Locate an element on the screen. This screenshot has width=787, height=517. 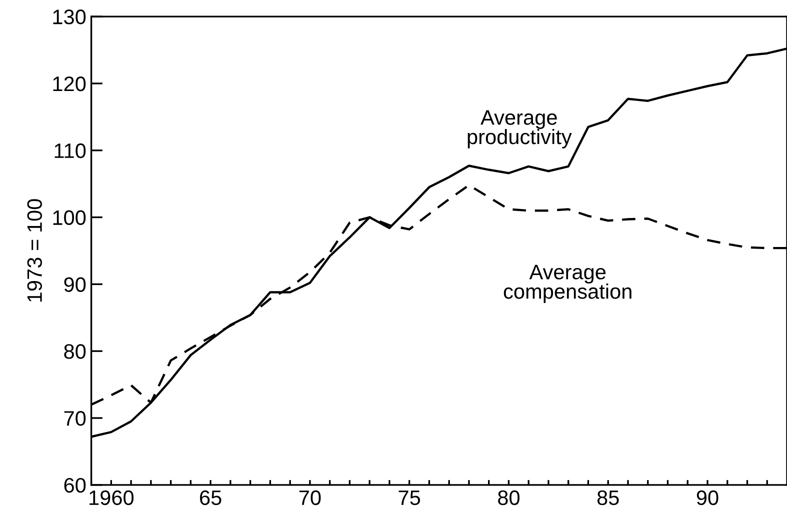
y-tick-label: 110 is located at coordinates (70, 150).